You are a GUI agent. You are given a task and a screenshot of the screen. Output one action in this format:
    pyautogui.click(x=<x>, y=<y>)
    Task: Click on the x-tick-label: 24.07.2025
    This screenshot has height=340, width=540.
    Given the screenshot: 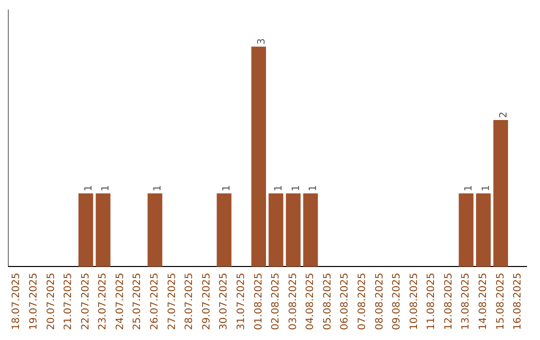 What is the action you would take?
    pyautogui.click(x=120, y=301)
    